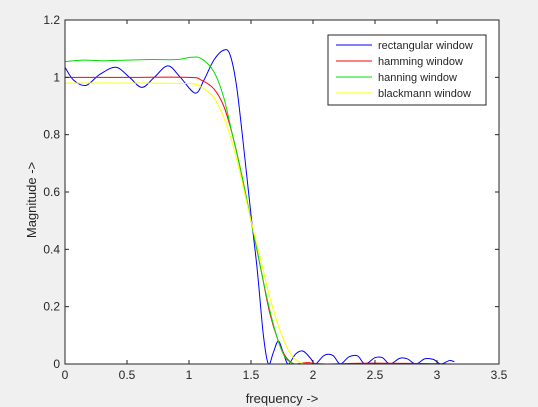 The width and height of the screenshot is (538, 407). What do you see at coordinates (51, 307) in the screenshot?
I see `y-tick-label: 0.2` at bounding box center [51, 307].